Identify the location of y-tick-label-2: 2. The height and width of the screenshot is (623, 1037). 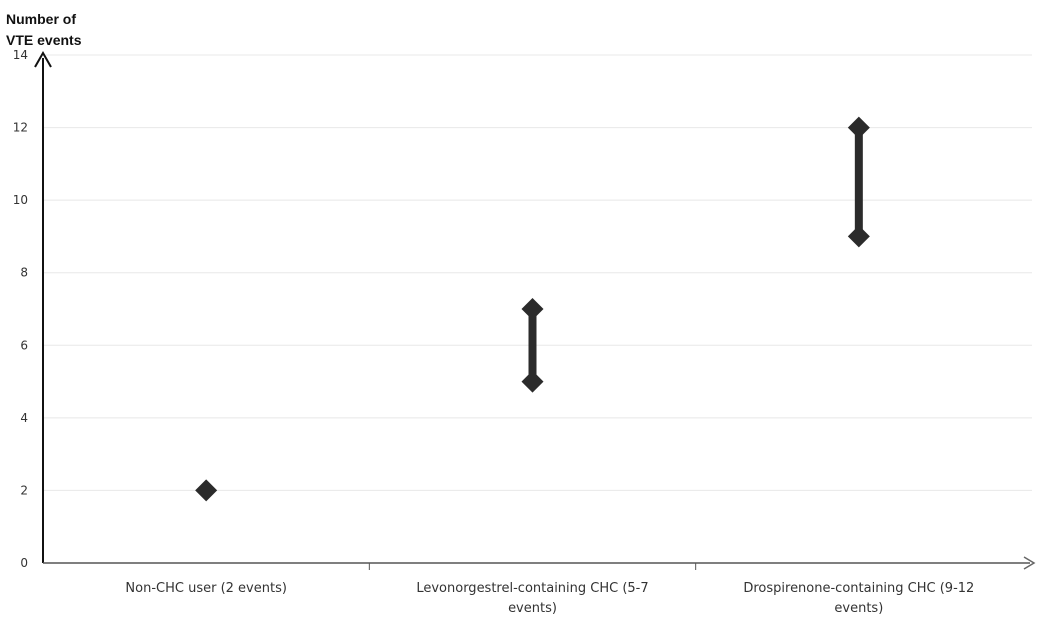
(24, 490).